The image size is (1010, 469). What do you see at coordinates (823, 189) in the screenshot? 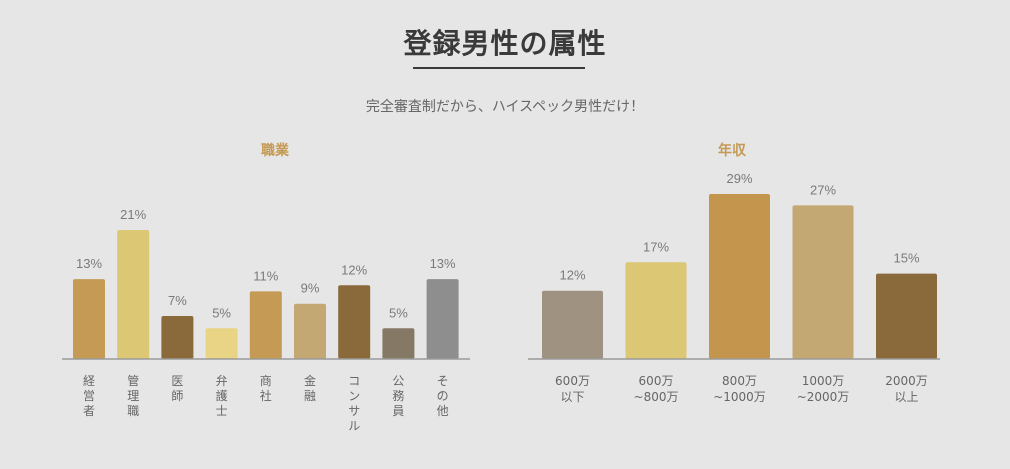
I see `data-label-1-3: 27%` at bounding box center [823, 189].